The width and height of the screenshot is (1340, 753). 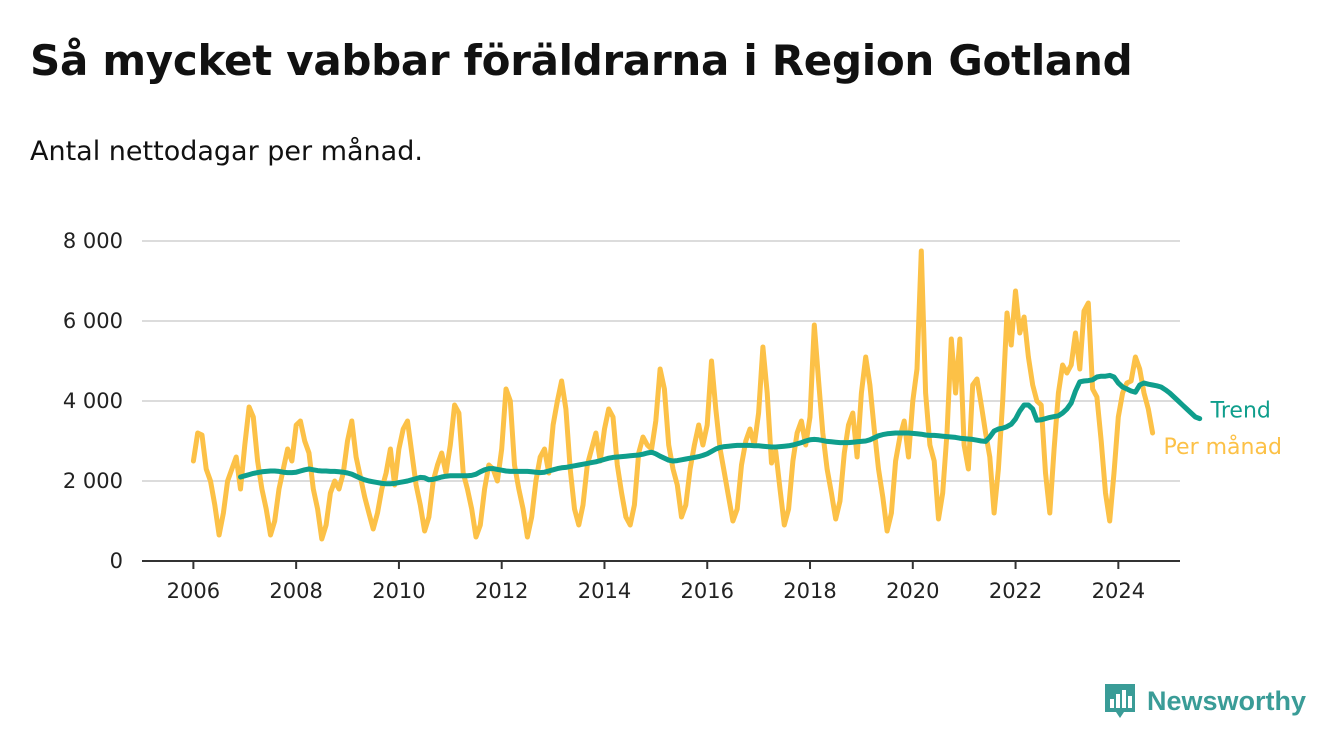 I want to click on chart-subtitle: Antal nettodagar per månad., so click(x=226, y=151).